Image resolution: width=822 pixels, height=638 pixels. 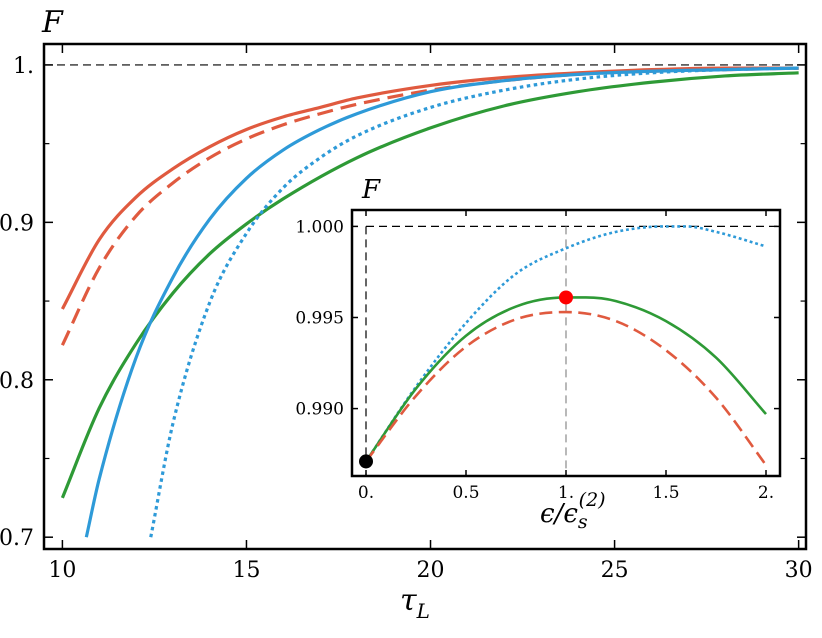 What do you see at coordinates (23, 66) in the screenshot?
I see `main-y-tick-label: 1.` at bounding box center [23, 66].